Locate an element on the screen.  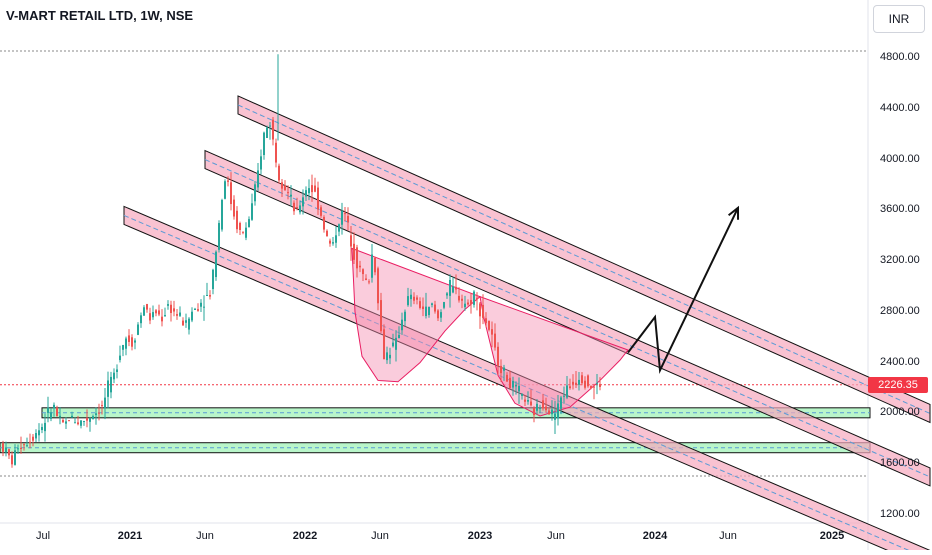
x-tick-label: 2021 is located at coordinates (130, 536).